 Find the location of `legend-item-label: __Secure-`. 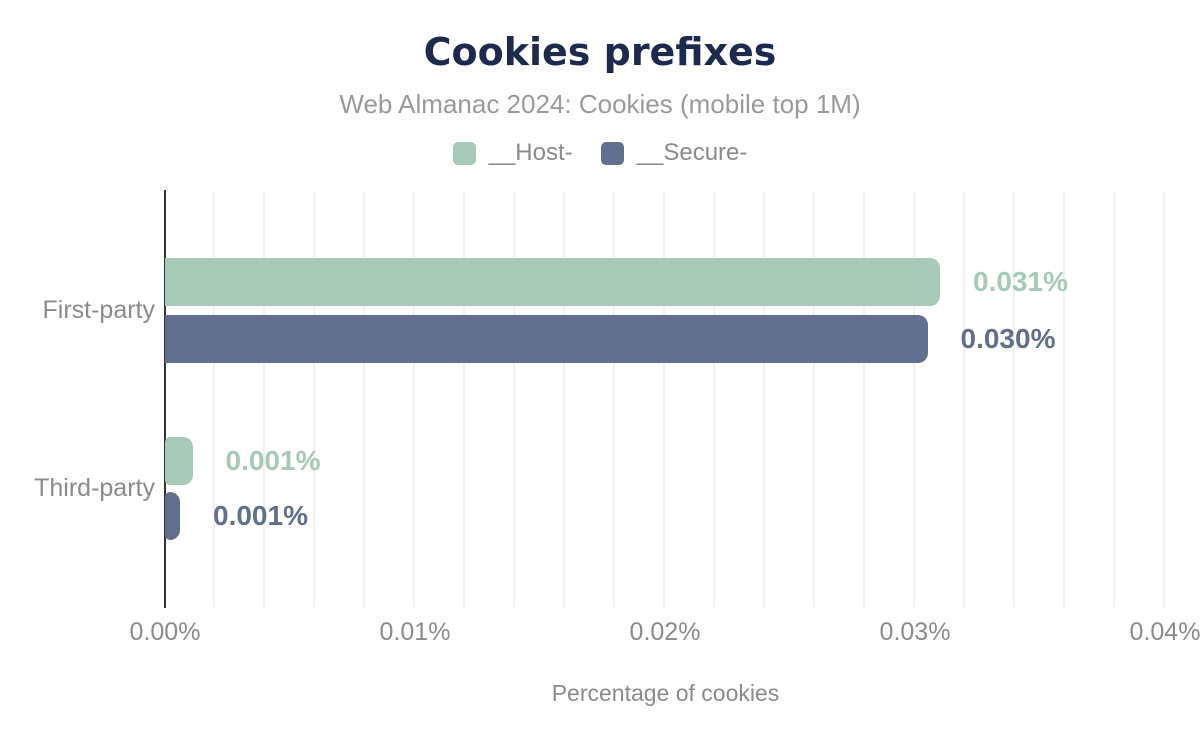

legend-item-label: __Secure- is located at coordinates (692, 152).